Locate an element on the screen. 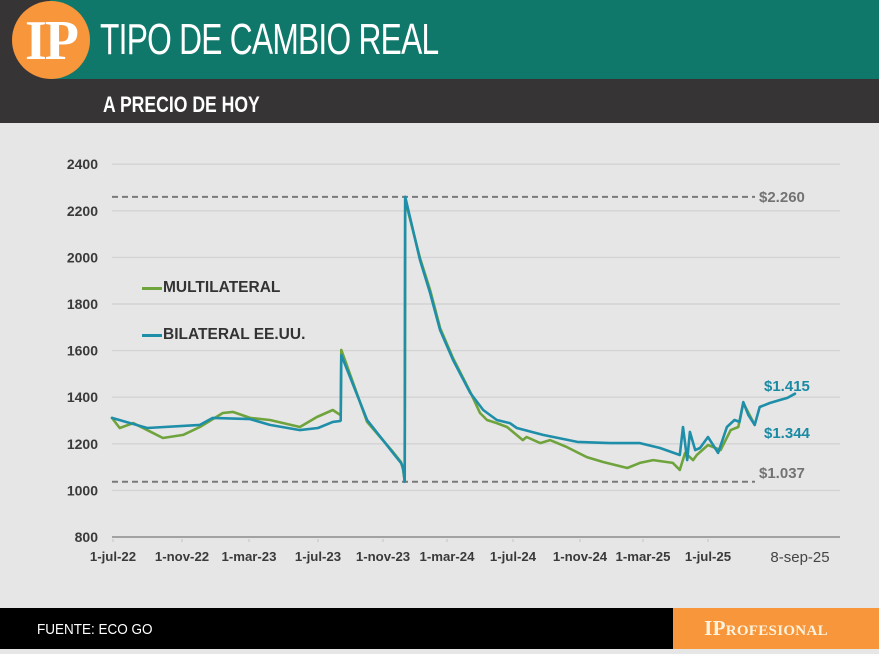 This screenshot has height=654, width=879. legend-item-multilateral: MULTILATERAL is located at coordinates (211, 288).